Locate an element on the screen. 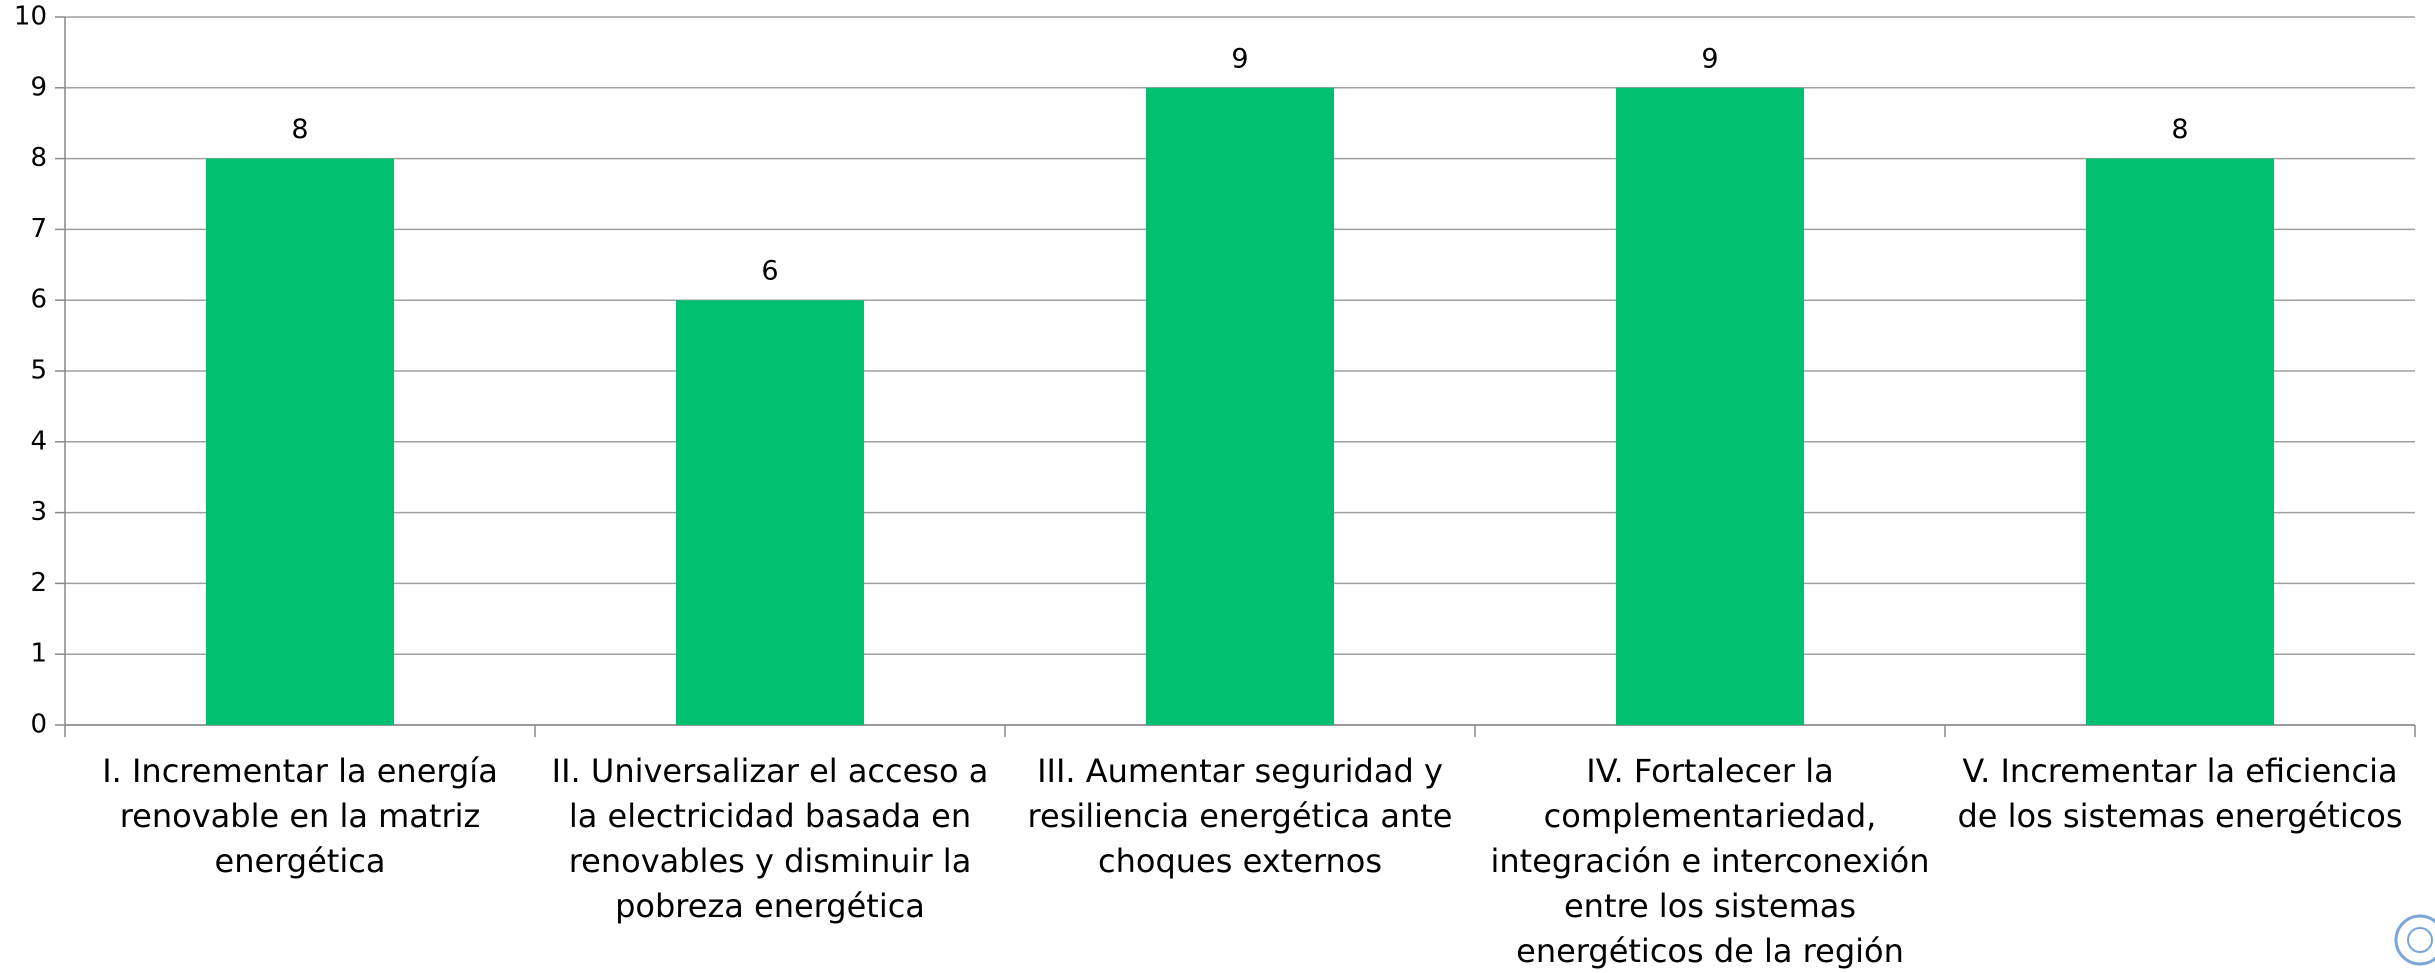  y-tick-label: 10 is located at coordinates (30, 17).